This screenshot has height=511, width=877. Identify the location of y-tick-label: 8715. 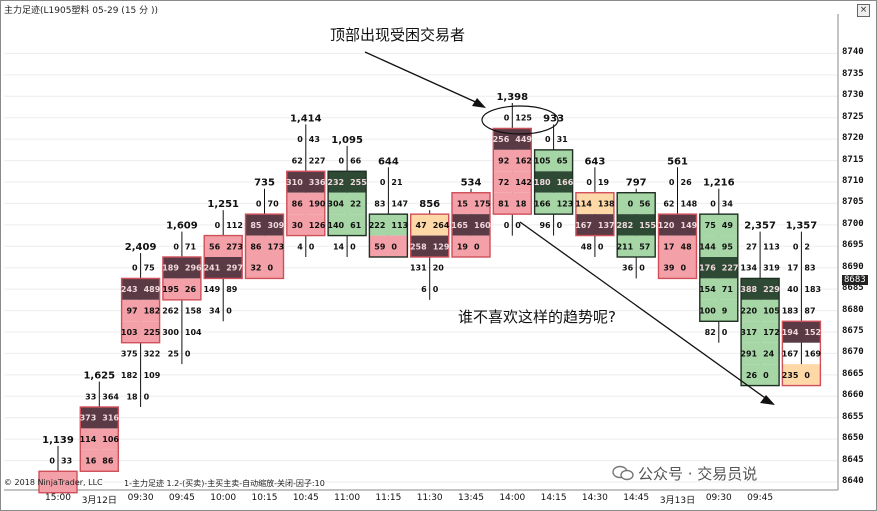
(853, 159).